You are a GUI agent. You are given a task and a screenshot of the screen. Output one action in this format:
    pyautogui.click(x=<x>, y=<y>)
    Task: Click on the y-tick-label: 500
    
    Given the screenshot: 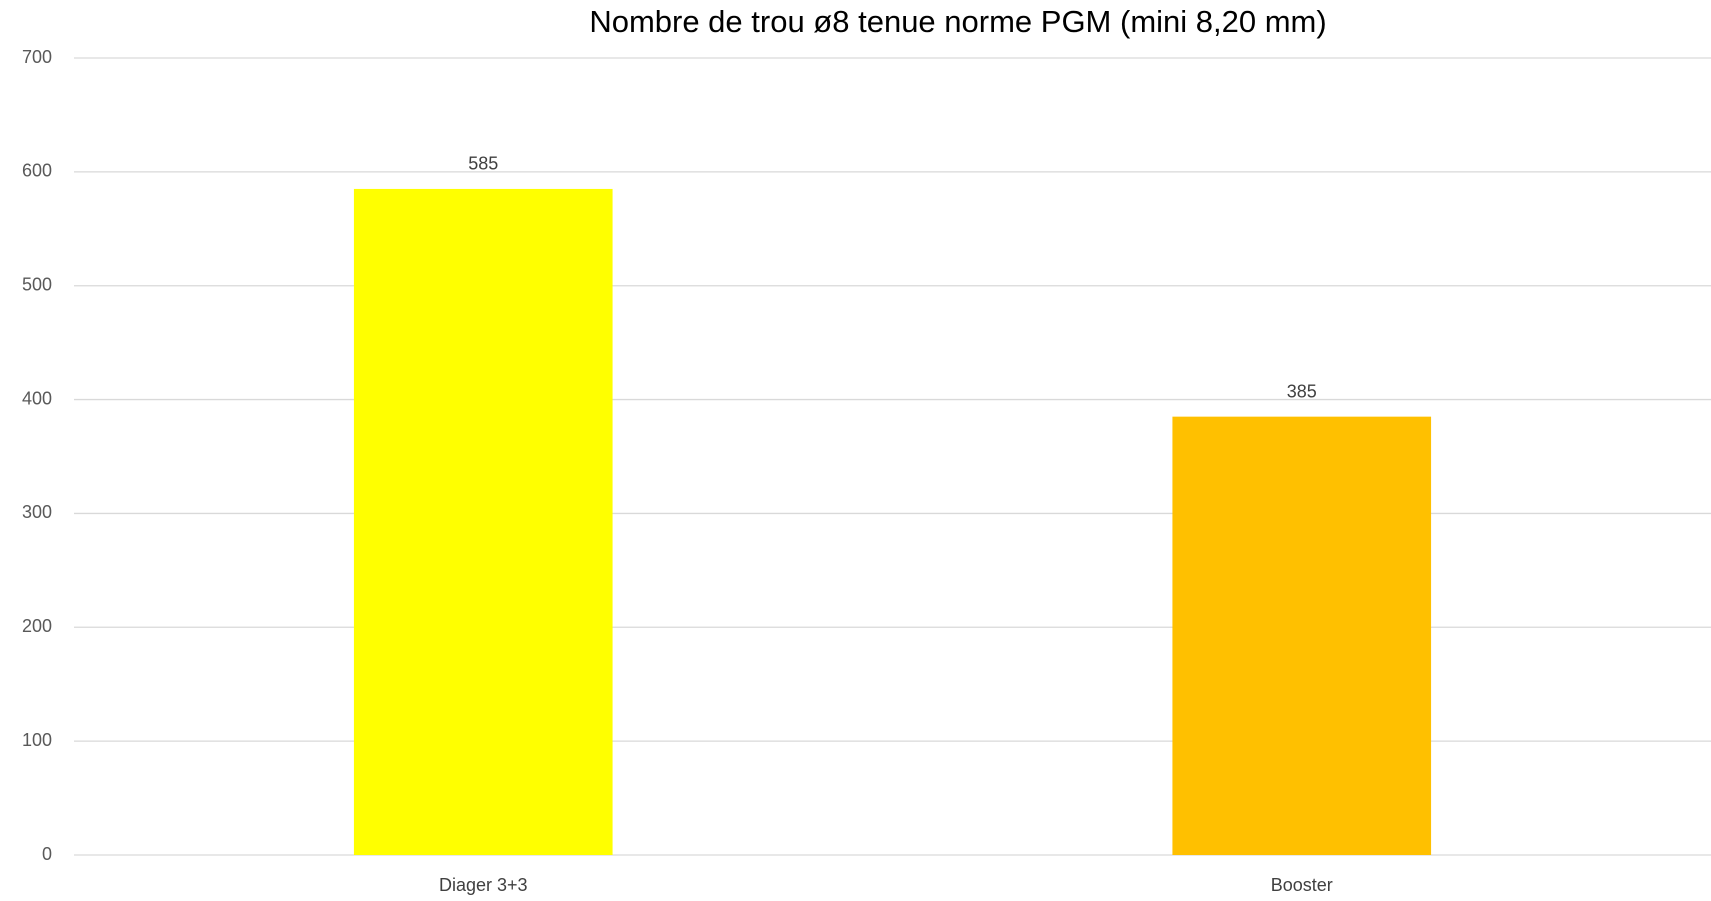 What is the action you would take?
    pyautogui.click(x=37, y=284)
    